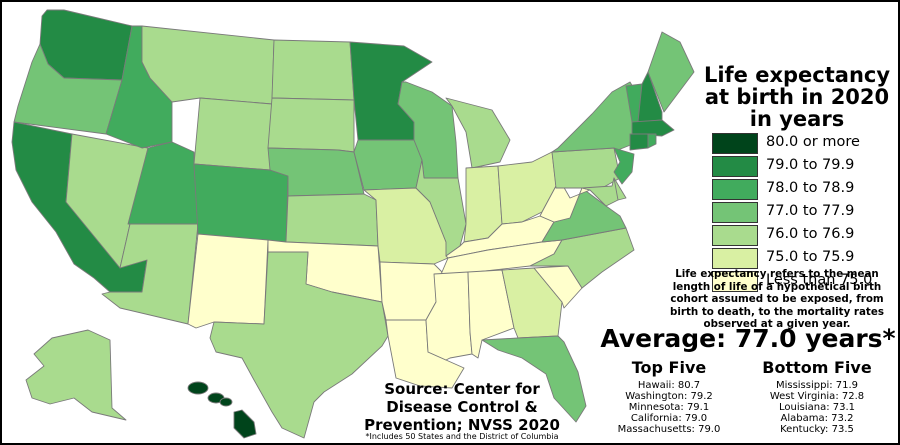  What do you see at coordinates (819, 280) in the screenshot?
I see `legend-label: Less than 75.0` at bounding box center [819, 280].